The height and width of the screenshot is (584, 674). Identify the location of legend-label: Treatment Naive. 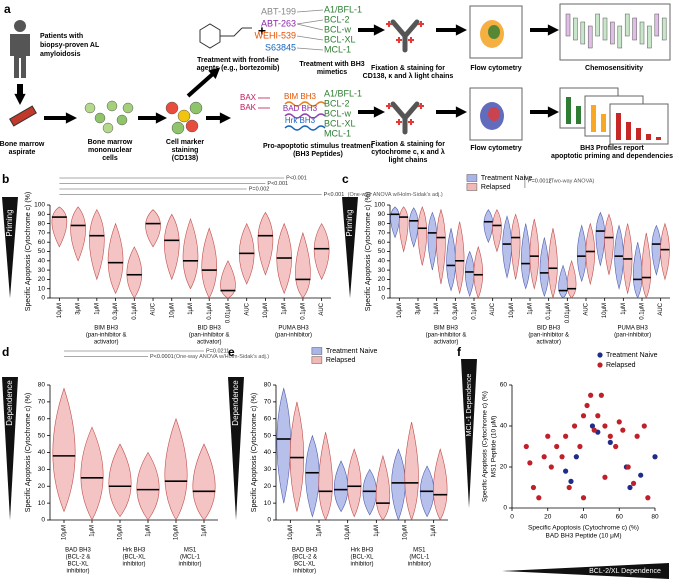
(632, 355).